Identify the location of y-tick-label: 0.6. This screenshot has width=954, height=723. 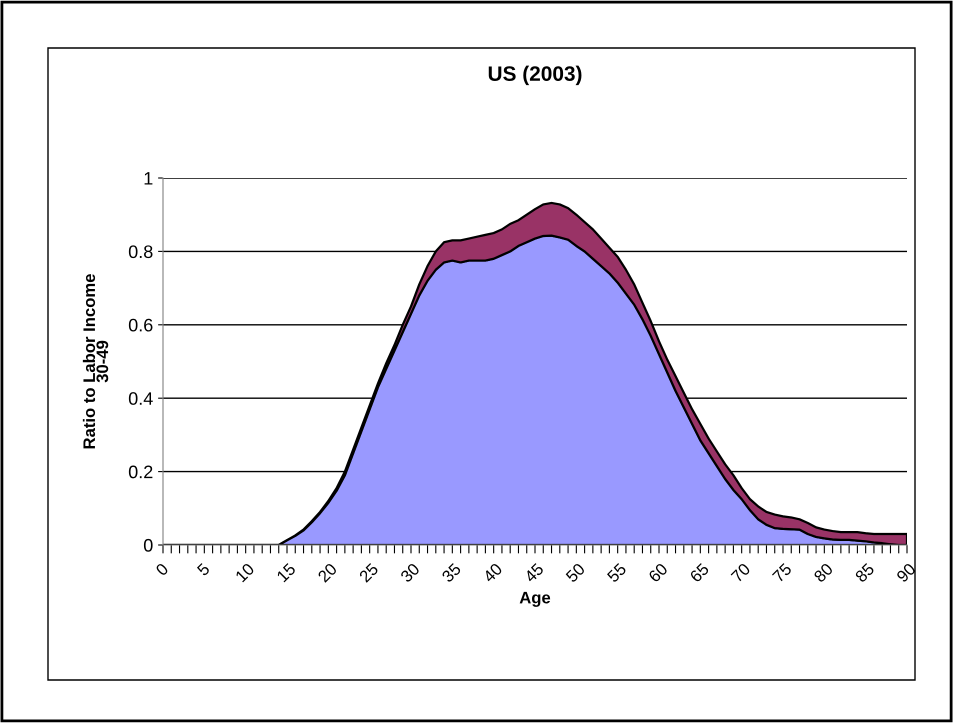
(140, 325).